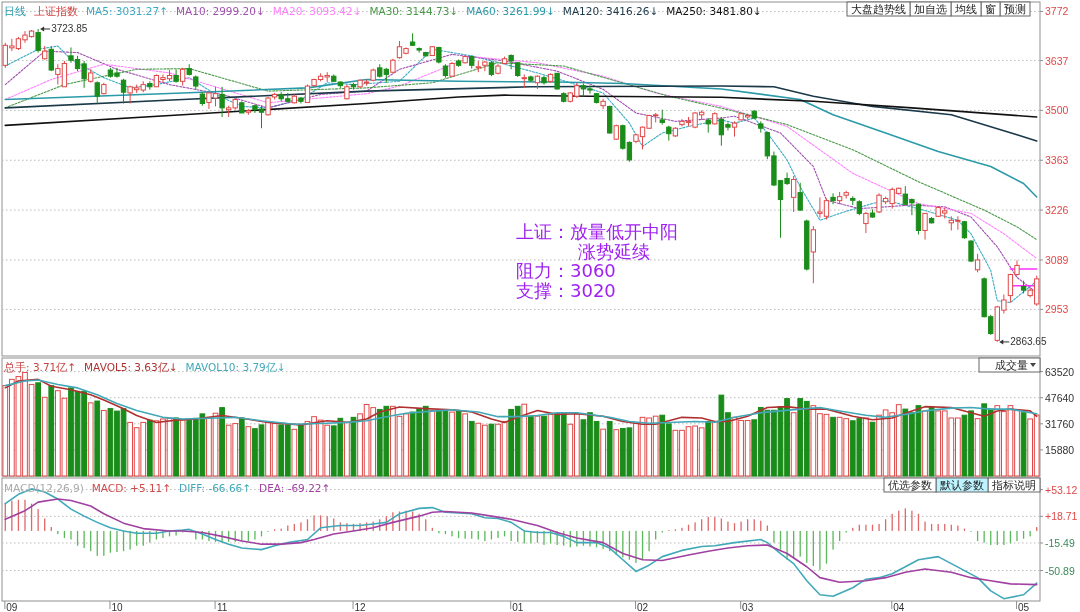  What do you see at coordinates (878, 9) in the screenshot?
I see `annotation: 大盘趋势线` at bounding box center [878, 9].